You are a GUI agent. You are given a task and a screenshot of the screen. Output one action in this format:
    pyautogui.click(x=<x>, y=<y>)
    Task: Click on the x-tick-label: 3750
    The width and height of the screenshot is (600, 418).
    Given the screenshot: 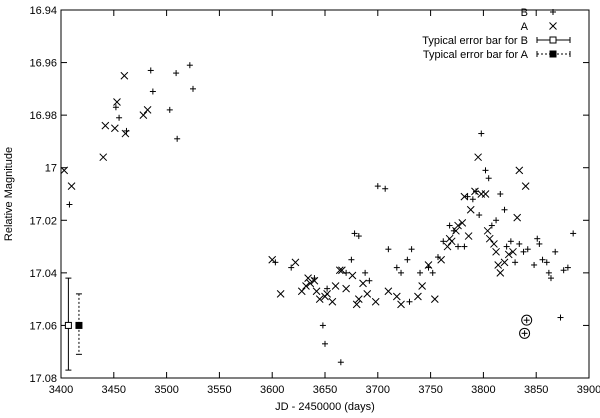 What is the action you would take?
    pyautogui.click(x=430, y=390)
    